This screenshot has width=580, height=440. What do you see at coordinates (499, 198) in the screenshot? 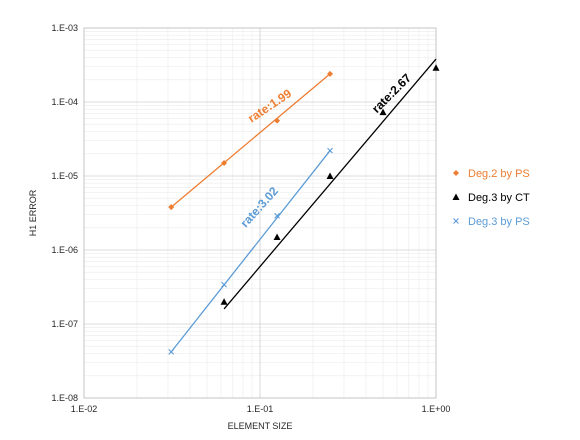
I see `legend-entry-label: Deg.3 by CT` at bounding box center [499, 198].